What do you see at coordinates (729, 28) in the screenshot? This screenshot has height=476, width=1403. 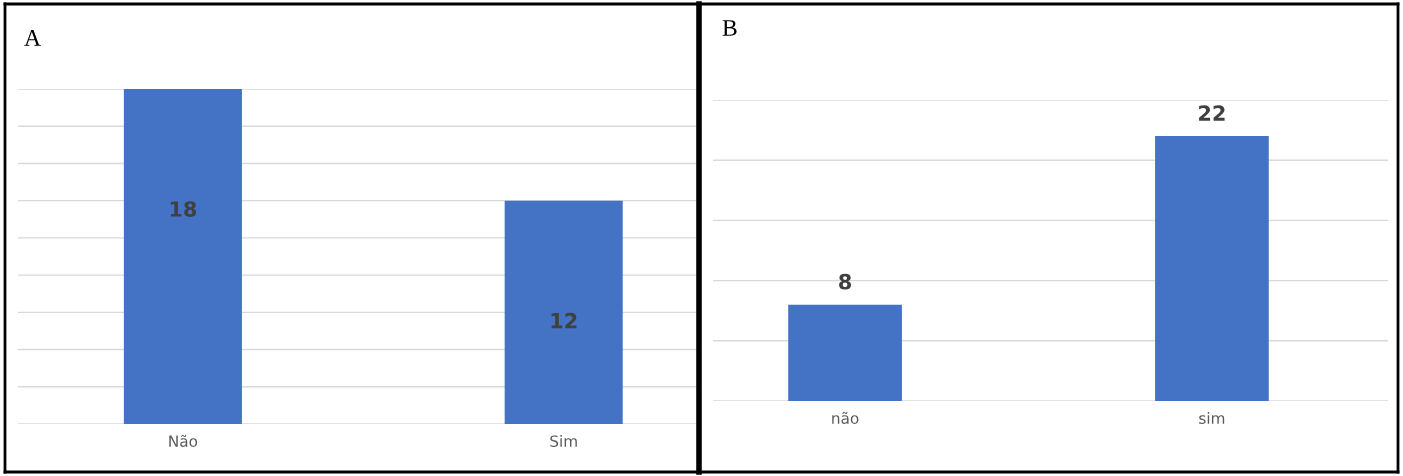 I see `chart-title: B` at bounding box center [729, 28].